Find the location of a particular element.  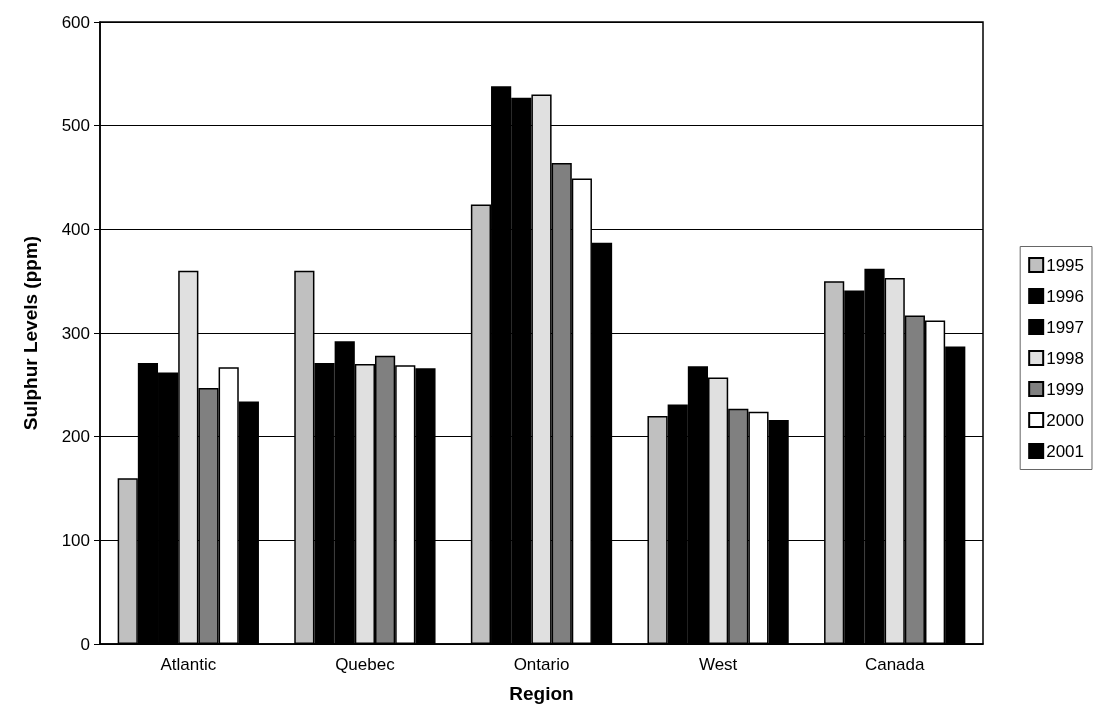

x-tick-label: Quebec is located at coordinates (365, 664).